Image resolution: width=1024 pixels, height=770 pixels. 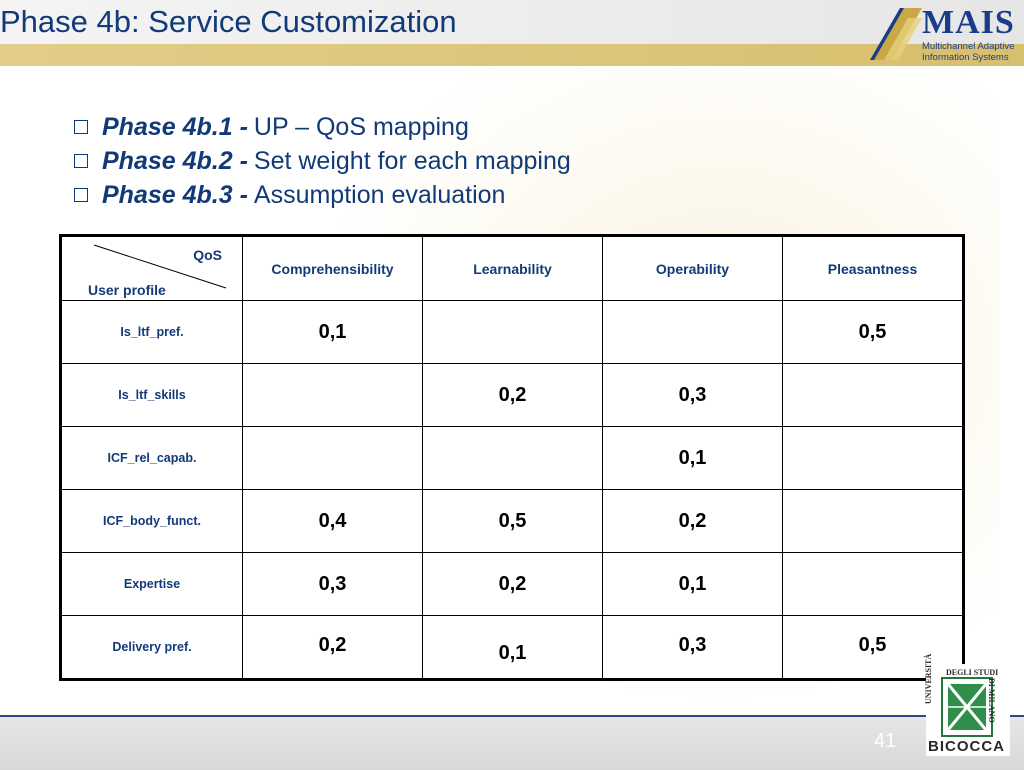 What do you see at coordinates (175, 127) in the screenshot?
I see `bullet-phase-label: Phase 4b.1 -` at bounding box center [175, 127].